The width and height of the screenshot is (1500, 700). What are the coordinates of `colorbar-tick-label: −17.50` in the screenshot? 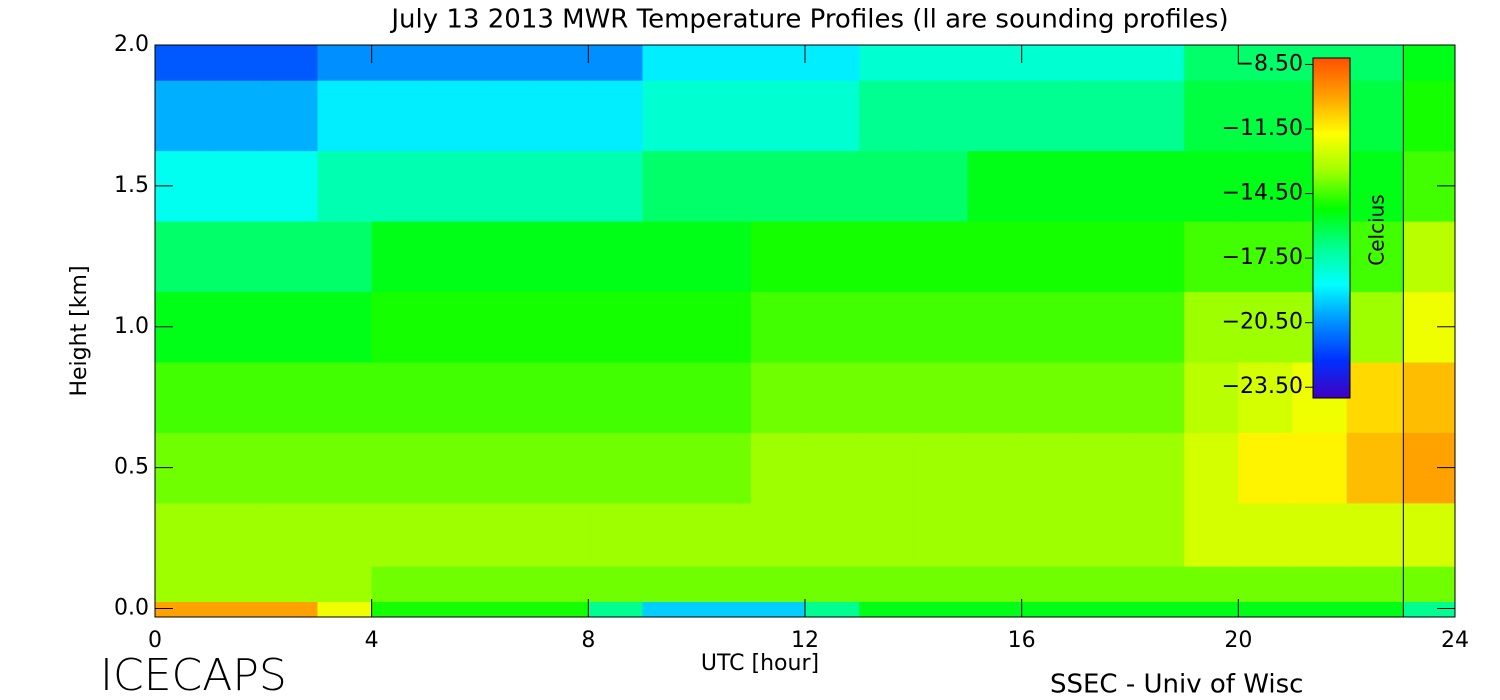 It's located at (1262, 257).